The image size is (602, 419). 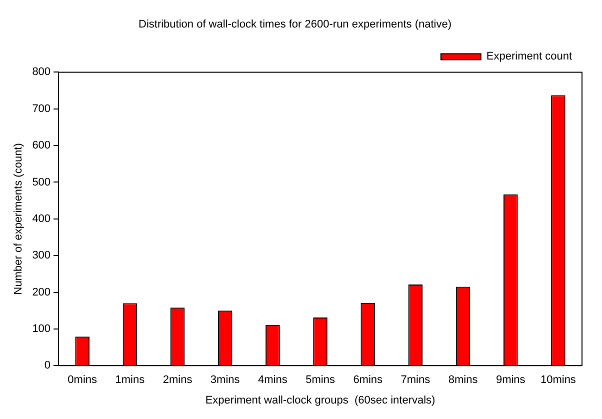 I want to click on y-tick-label: 200, so click(x=41, y=292).